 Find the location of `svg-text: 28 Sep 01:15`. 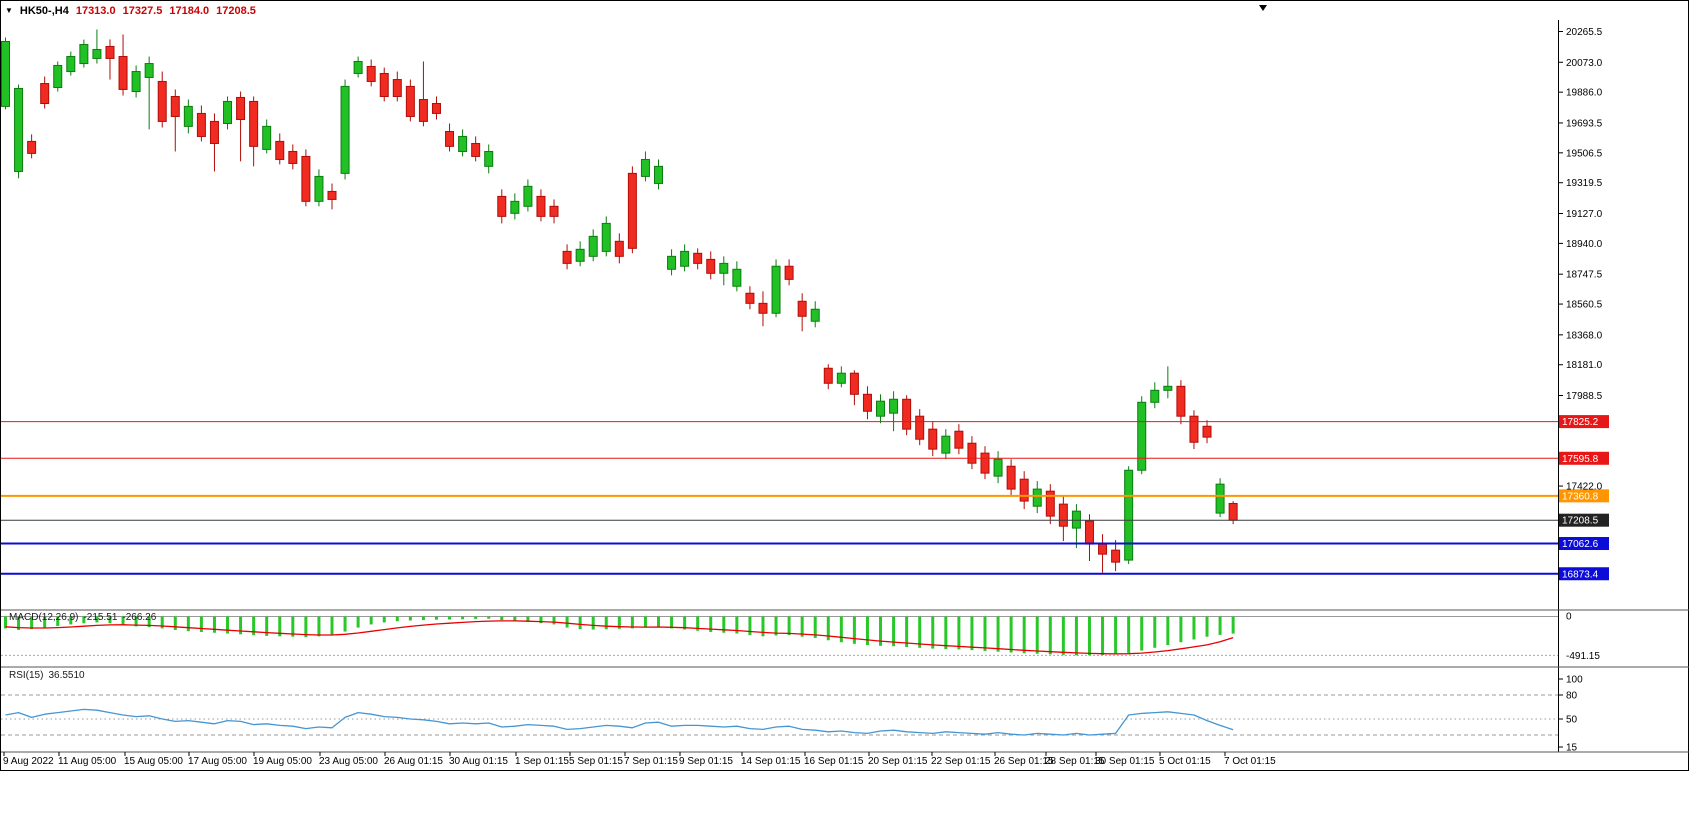

svg-text: 28 Sep 01:15 is located at coordinates (1075, 761).